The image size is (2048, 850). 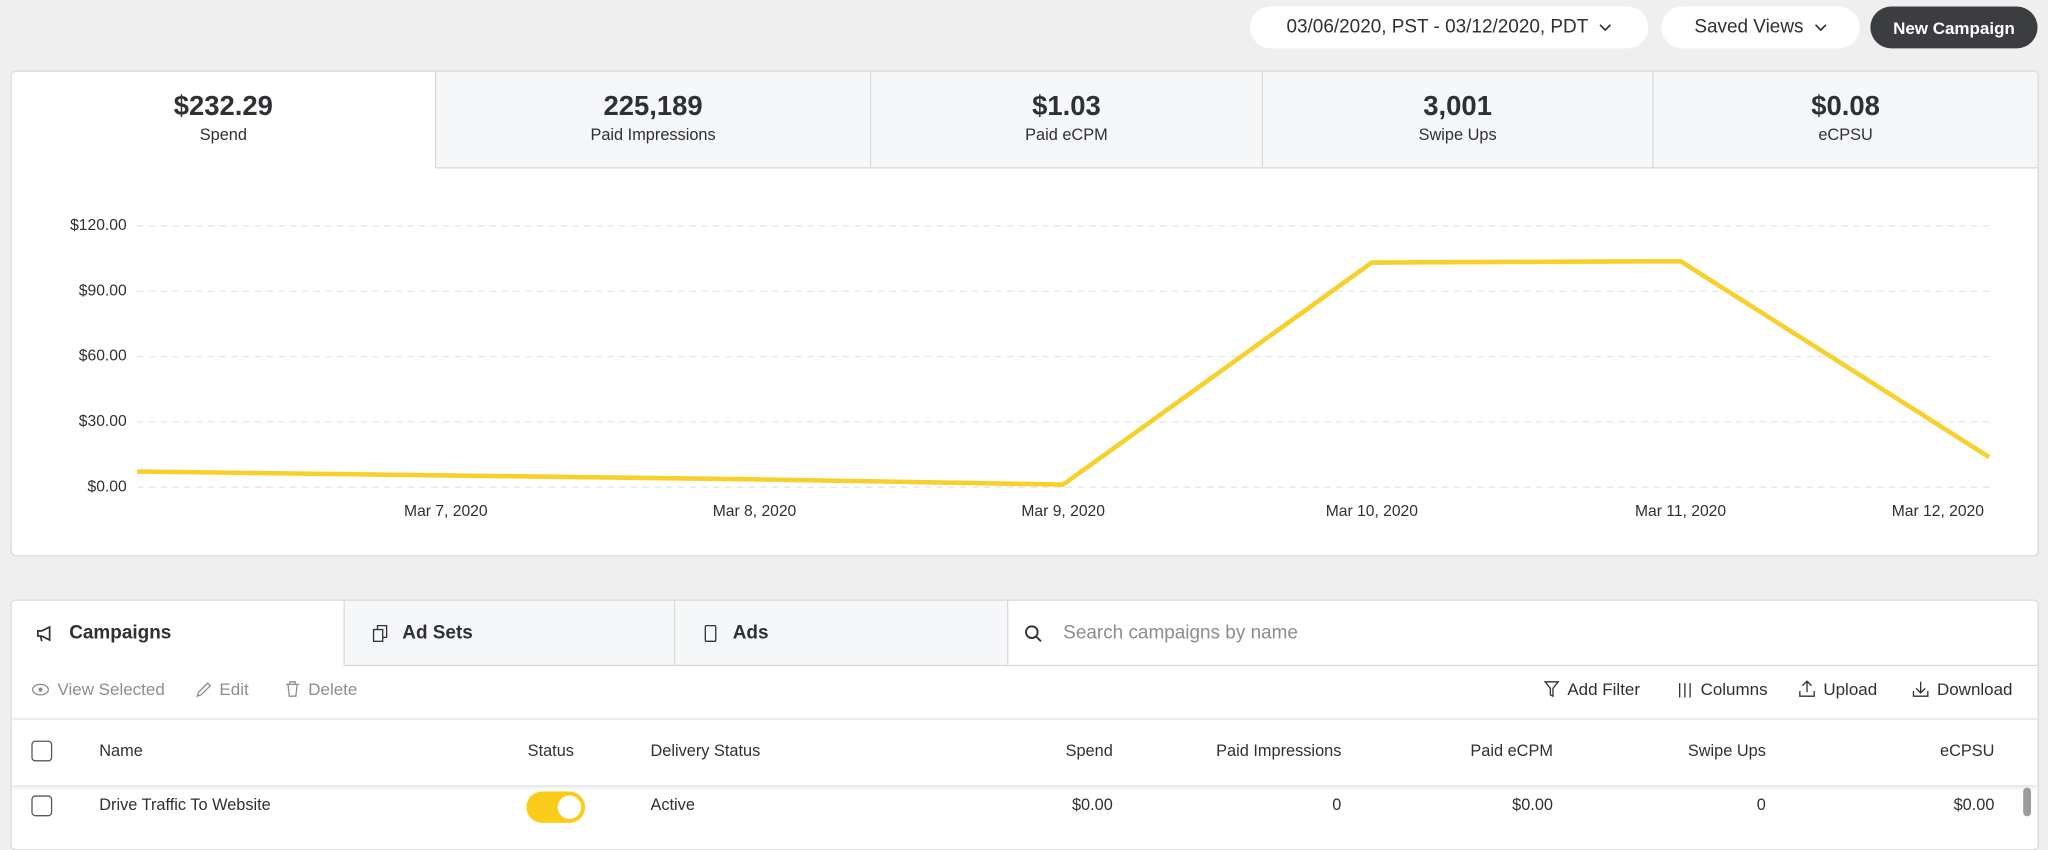 I want to click on action-label: View Selected, so click(x=111, y=689).